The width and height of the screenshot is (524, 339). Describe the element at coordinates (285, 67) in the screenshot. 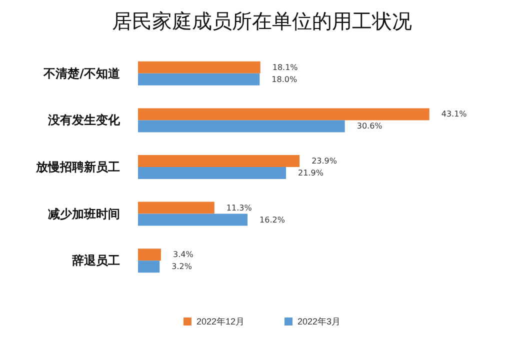

I see `data-label: 18.1%` at that location.